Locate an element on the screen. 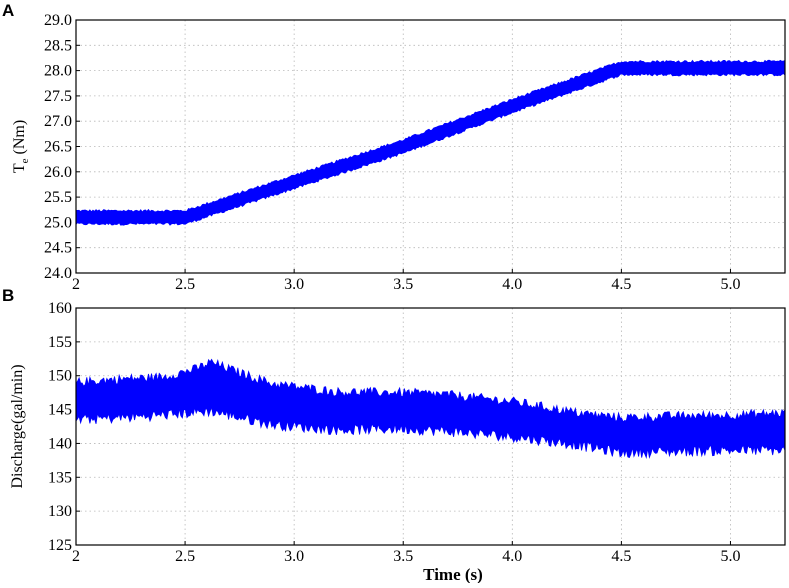 The image size is (789, 588). y-tick-label: 135 is located at coordinates (60, 477).